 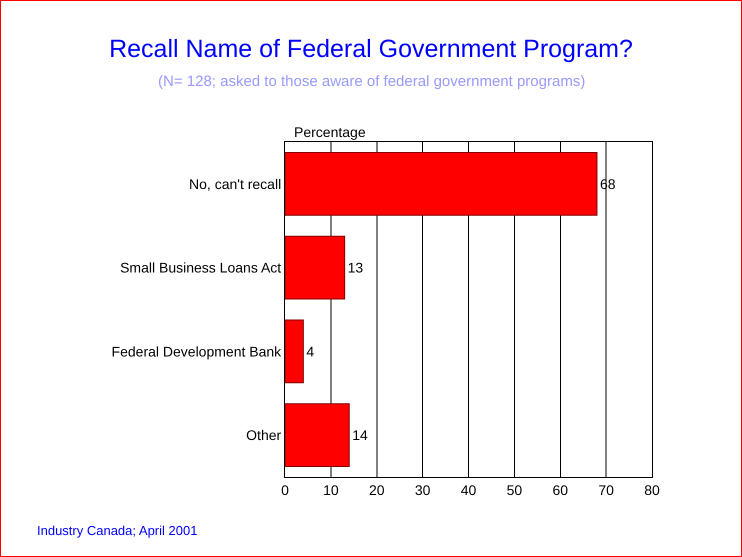 What do you see at coordinates (652, 490) in the screenshot?
I see `x-tick-label: 80` at bounding box center [652, 490].